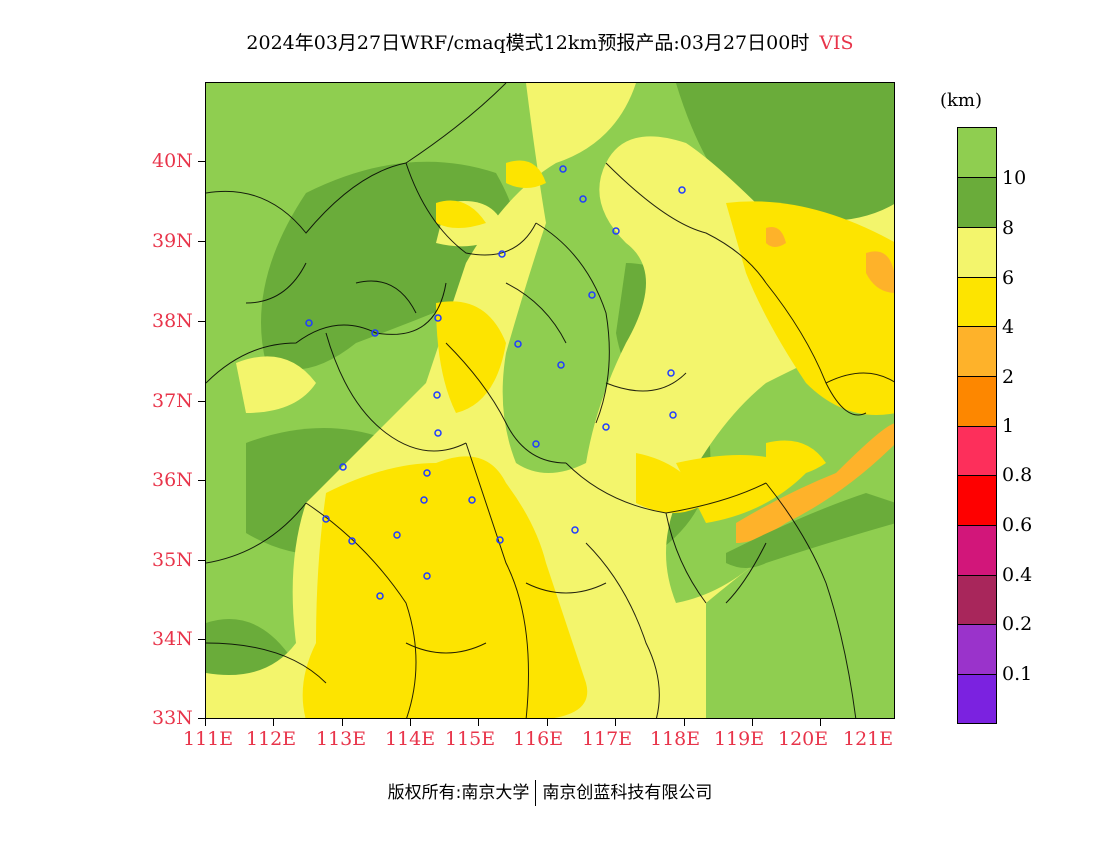 The height and width of the screenshot is (850, 1100). Describe the element at coordinates (977, 500) in the screenshot. I see `legend-swatch-0.6-0.8` at that location.